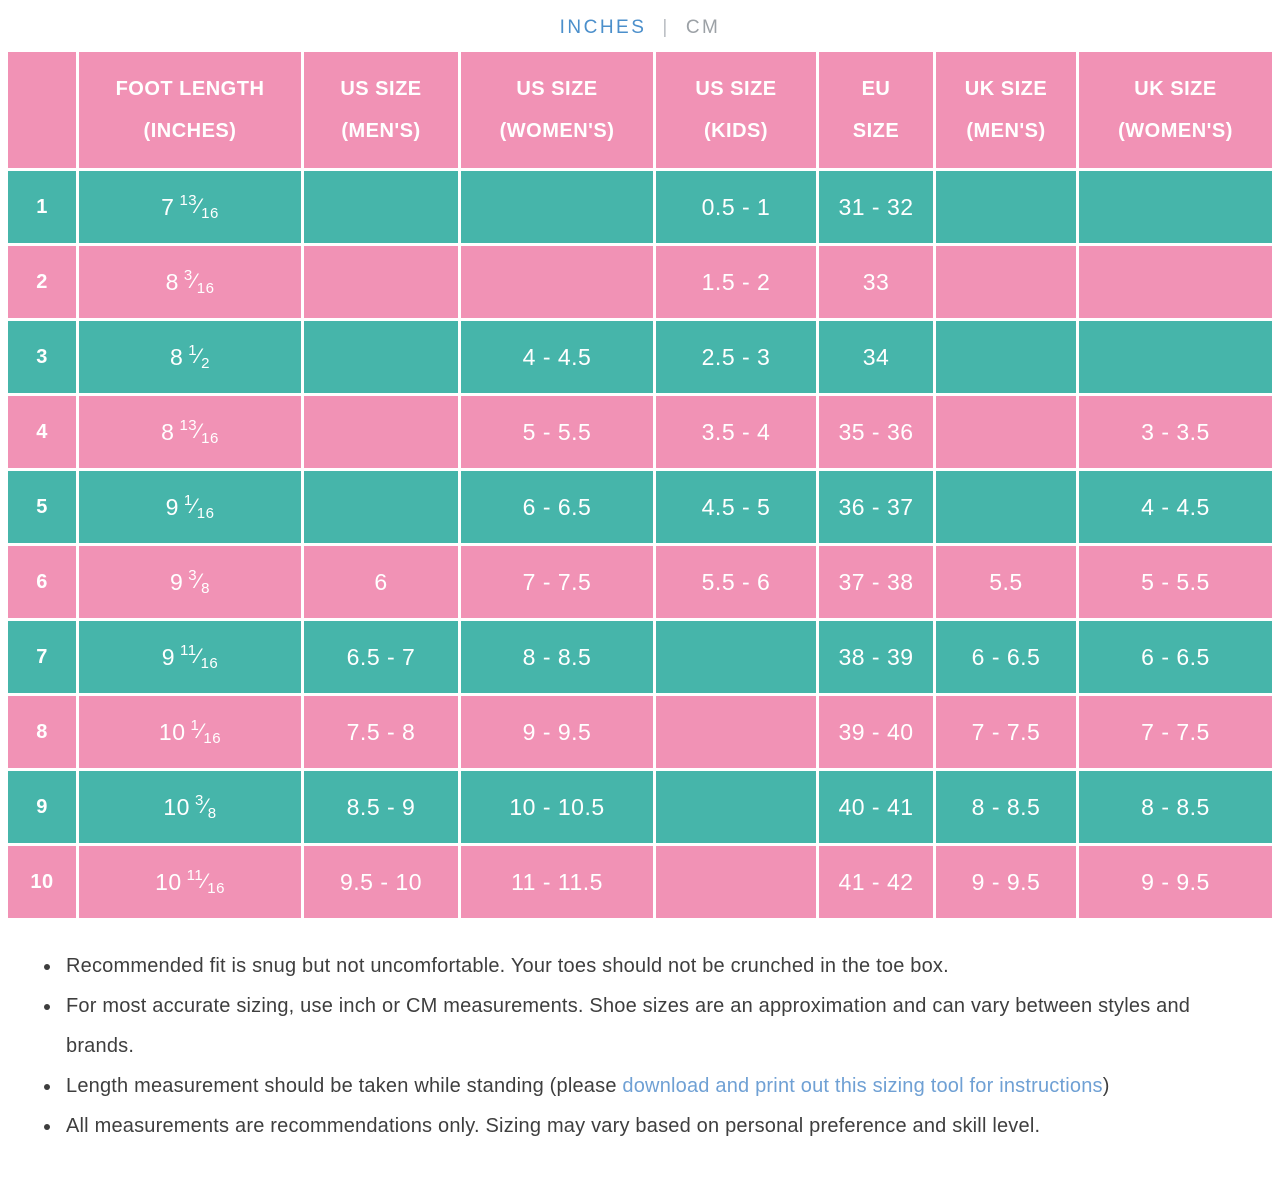 This screenshot has height=1195, width=1280. What do you see at coordinates (876, 807) in the screenshot?
I see `cell-eu: 40 - 41` at bounding box center [876, 807].